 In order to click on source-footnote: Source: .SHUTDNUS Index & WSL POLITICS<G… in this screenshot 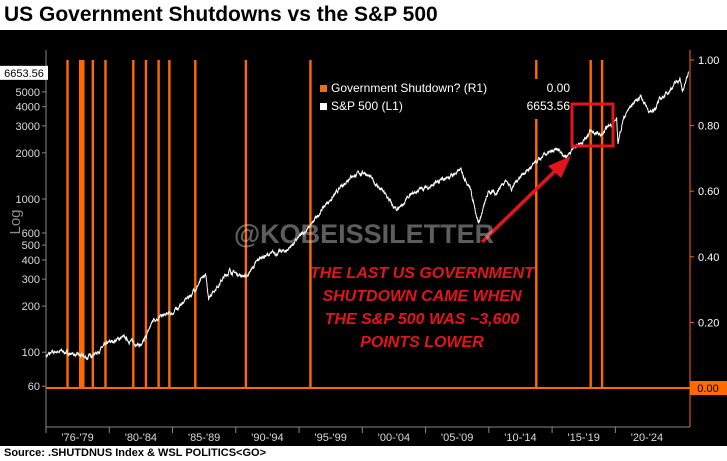, I will do `click(363, 453)`.